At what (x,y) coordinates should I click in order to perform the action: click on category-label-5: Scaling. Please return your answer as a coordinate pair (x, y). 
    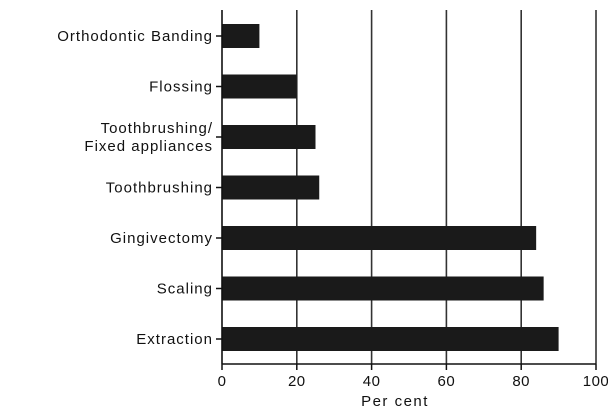
    Looking at the image, I should click on (185, 289).